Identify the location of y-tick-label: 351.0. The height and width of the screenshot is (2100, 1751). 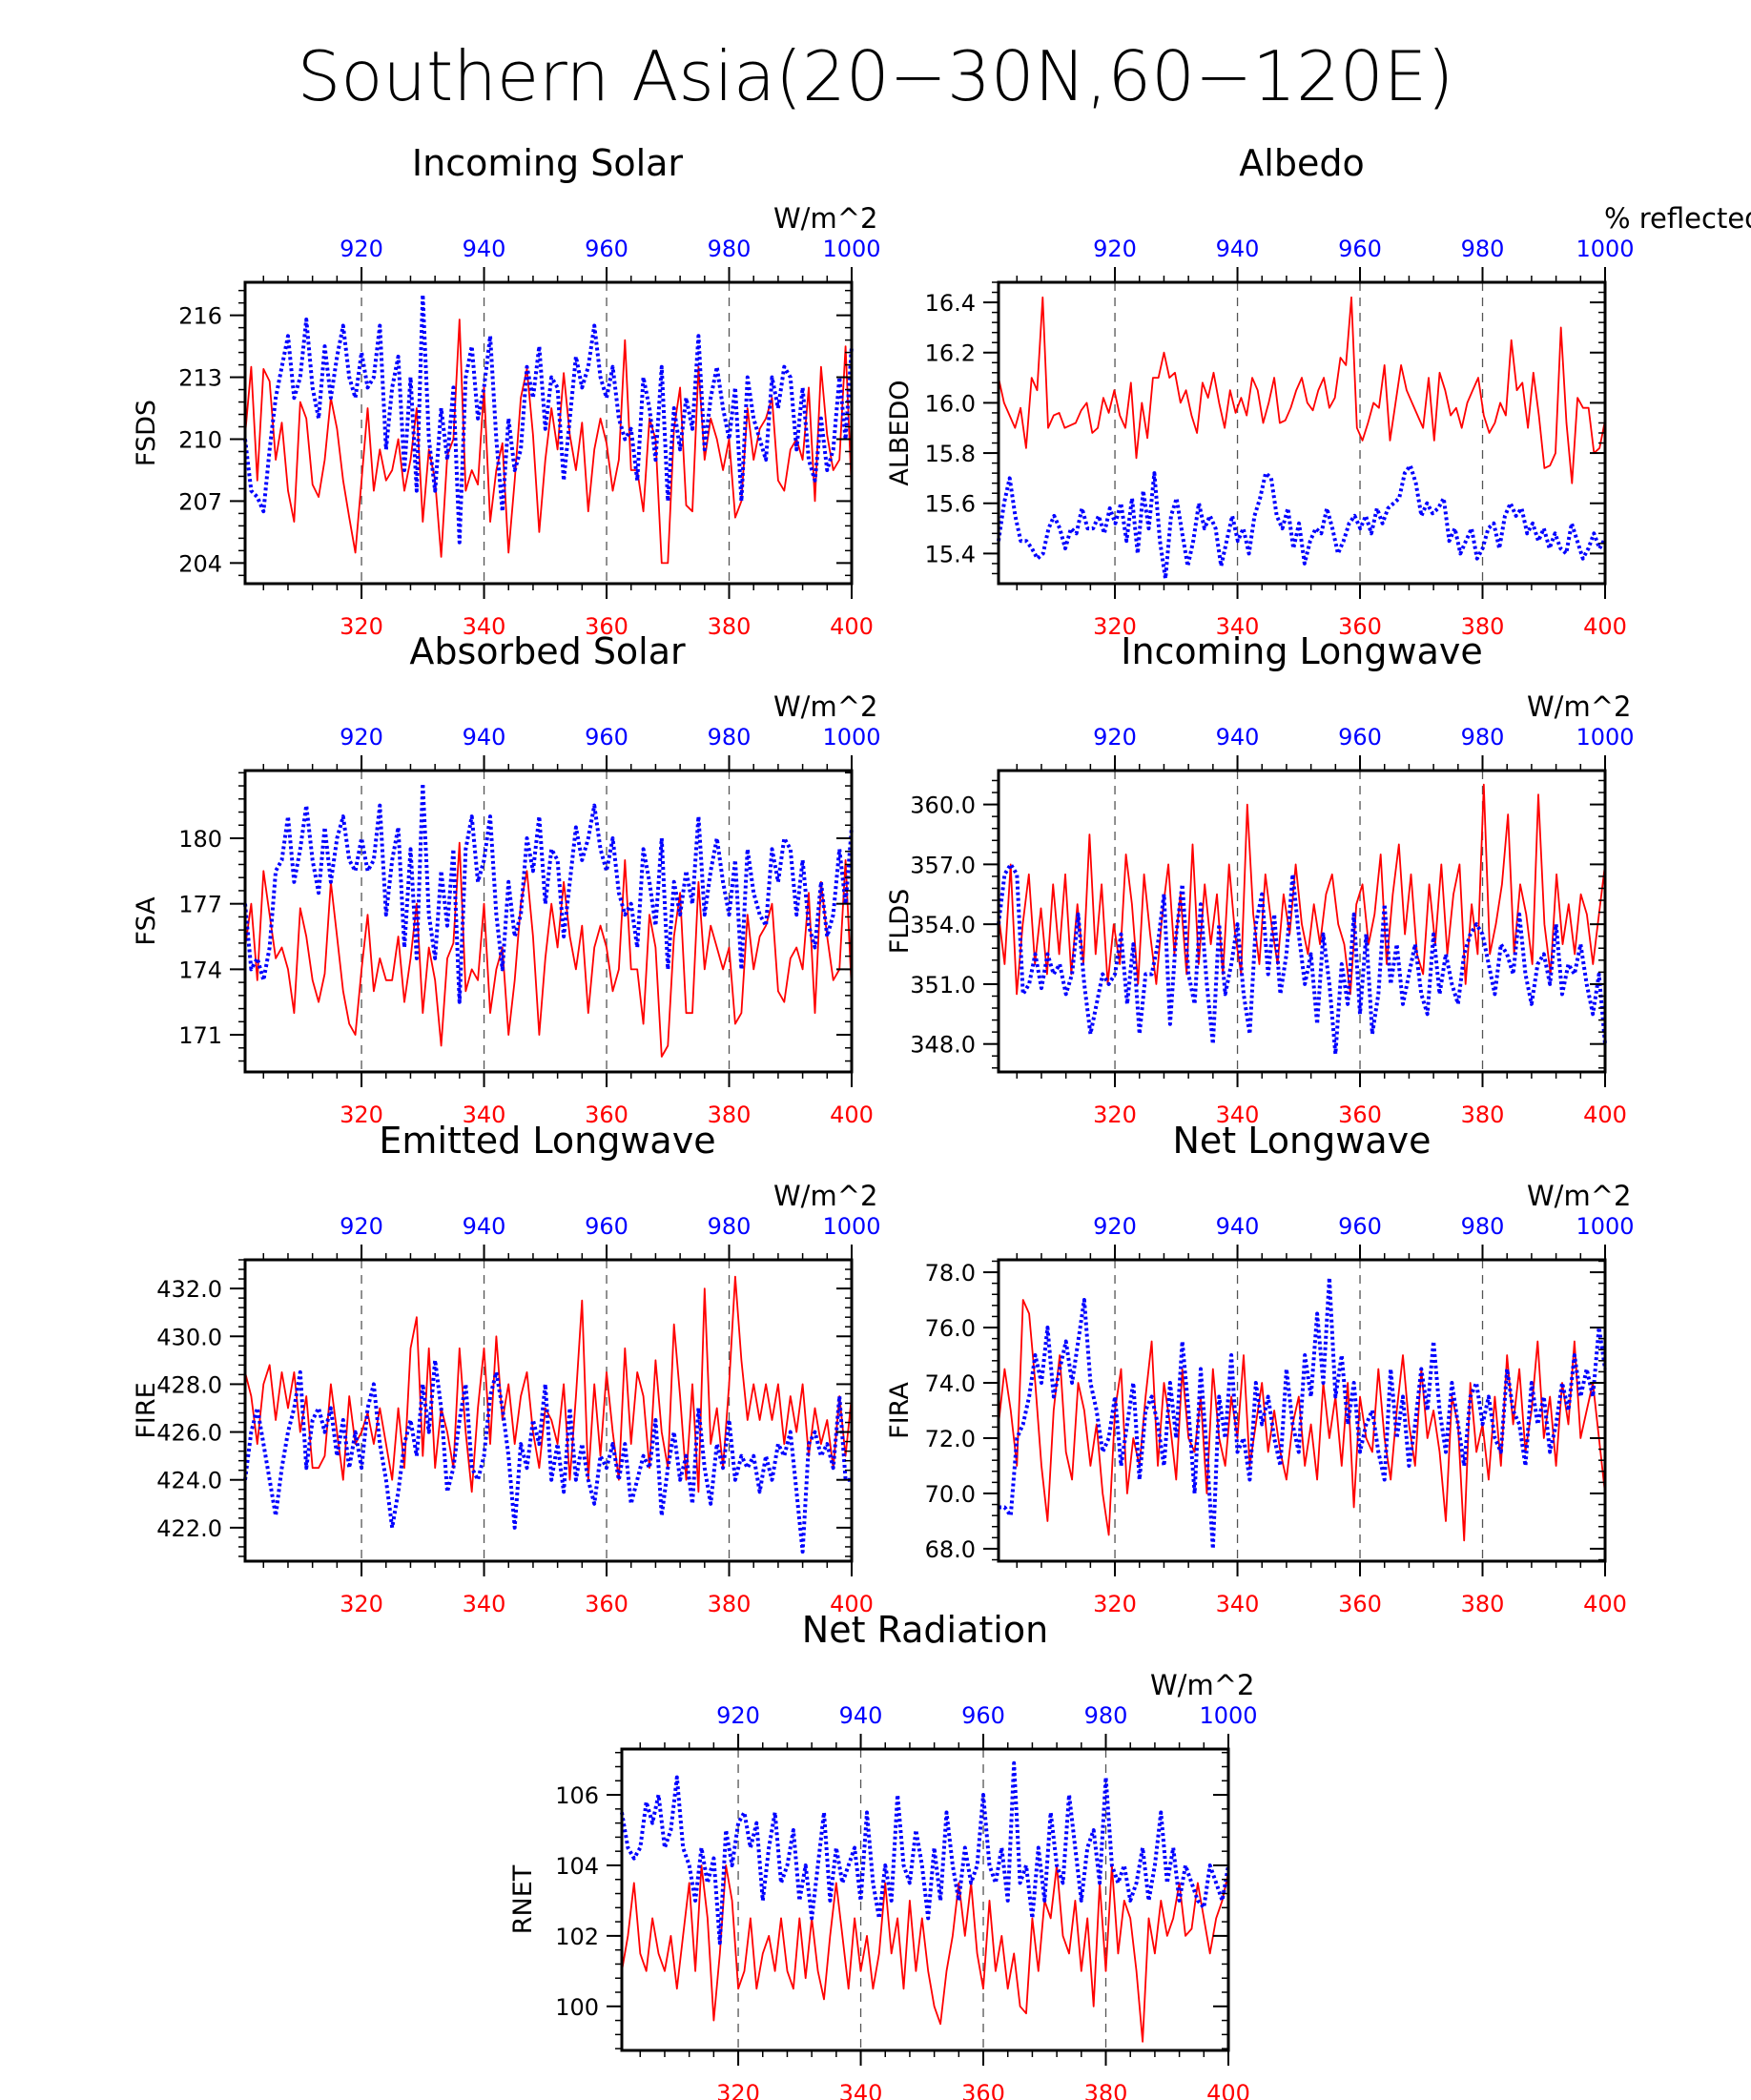
(943, 985).